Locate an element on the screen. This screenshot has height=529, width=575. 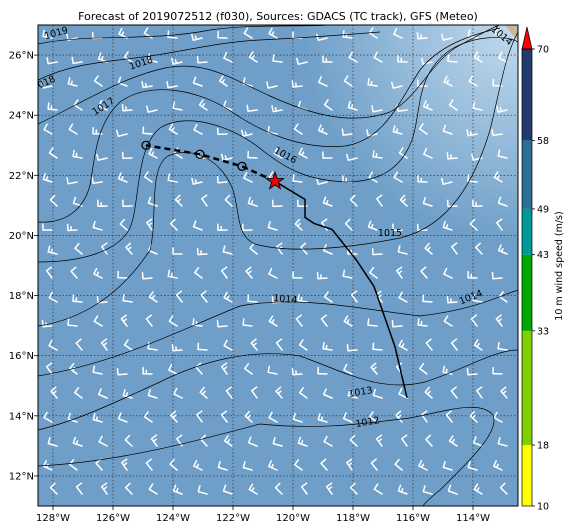
isobar-1018-west is located at coordinates (209, 56).